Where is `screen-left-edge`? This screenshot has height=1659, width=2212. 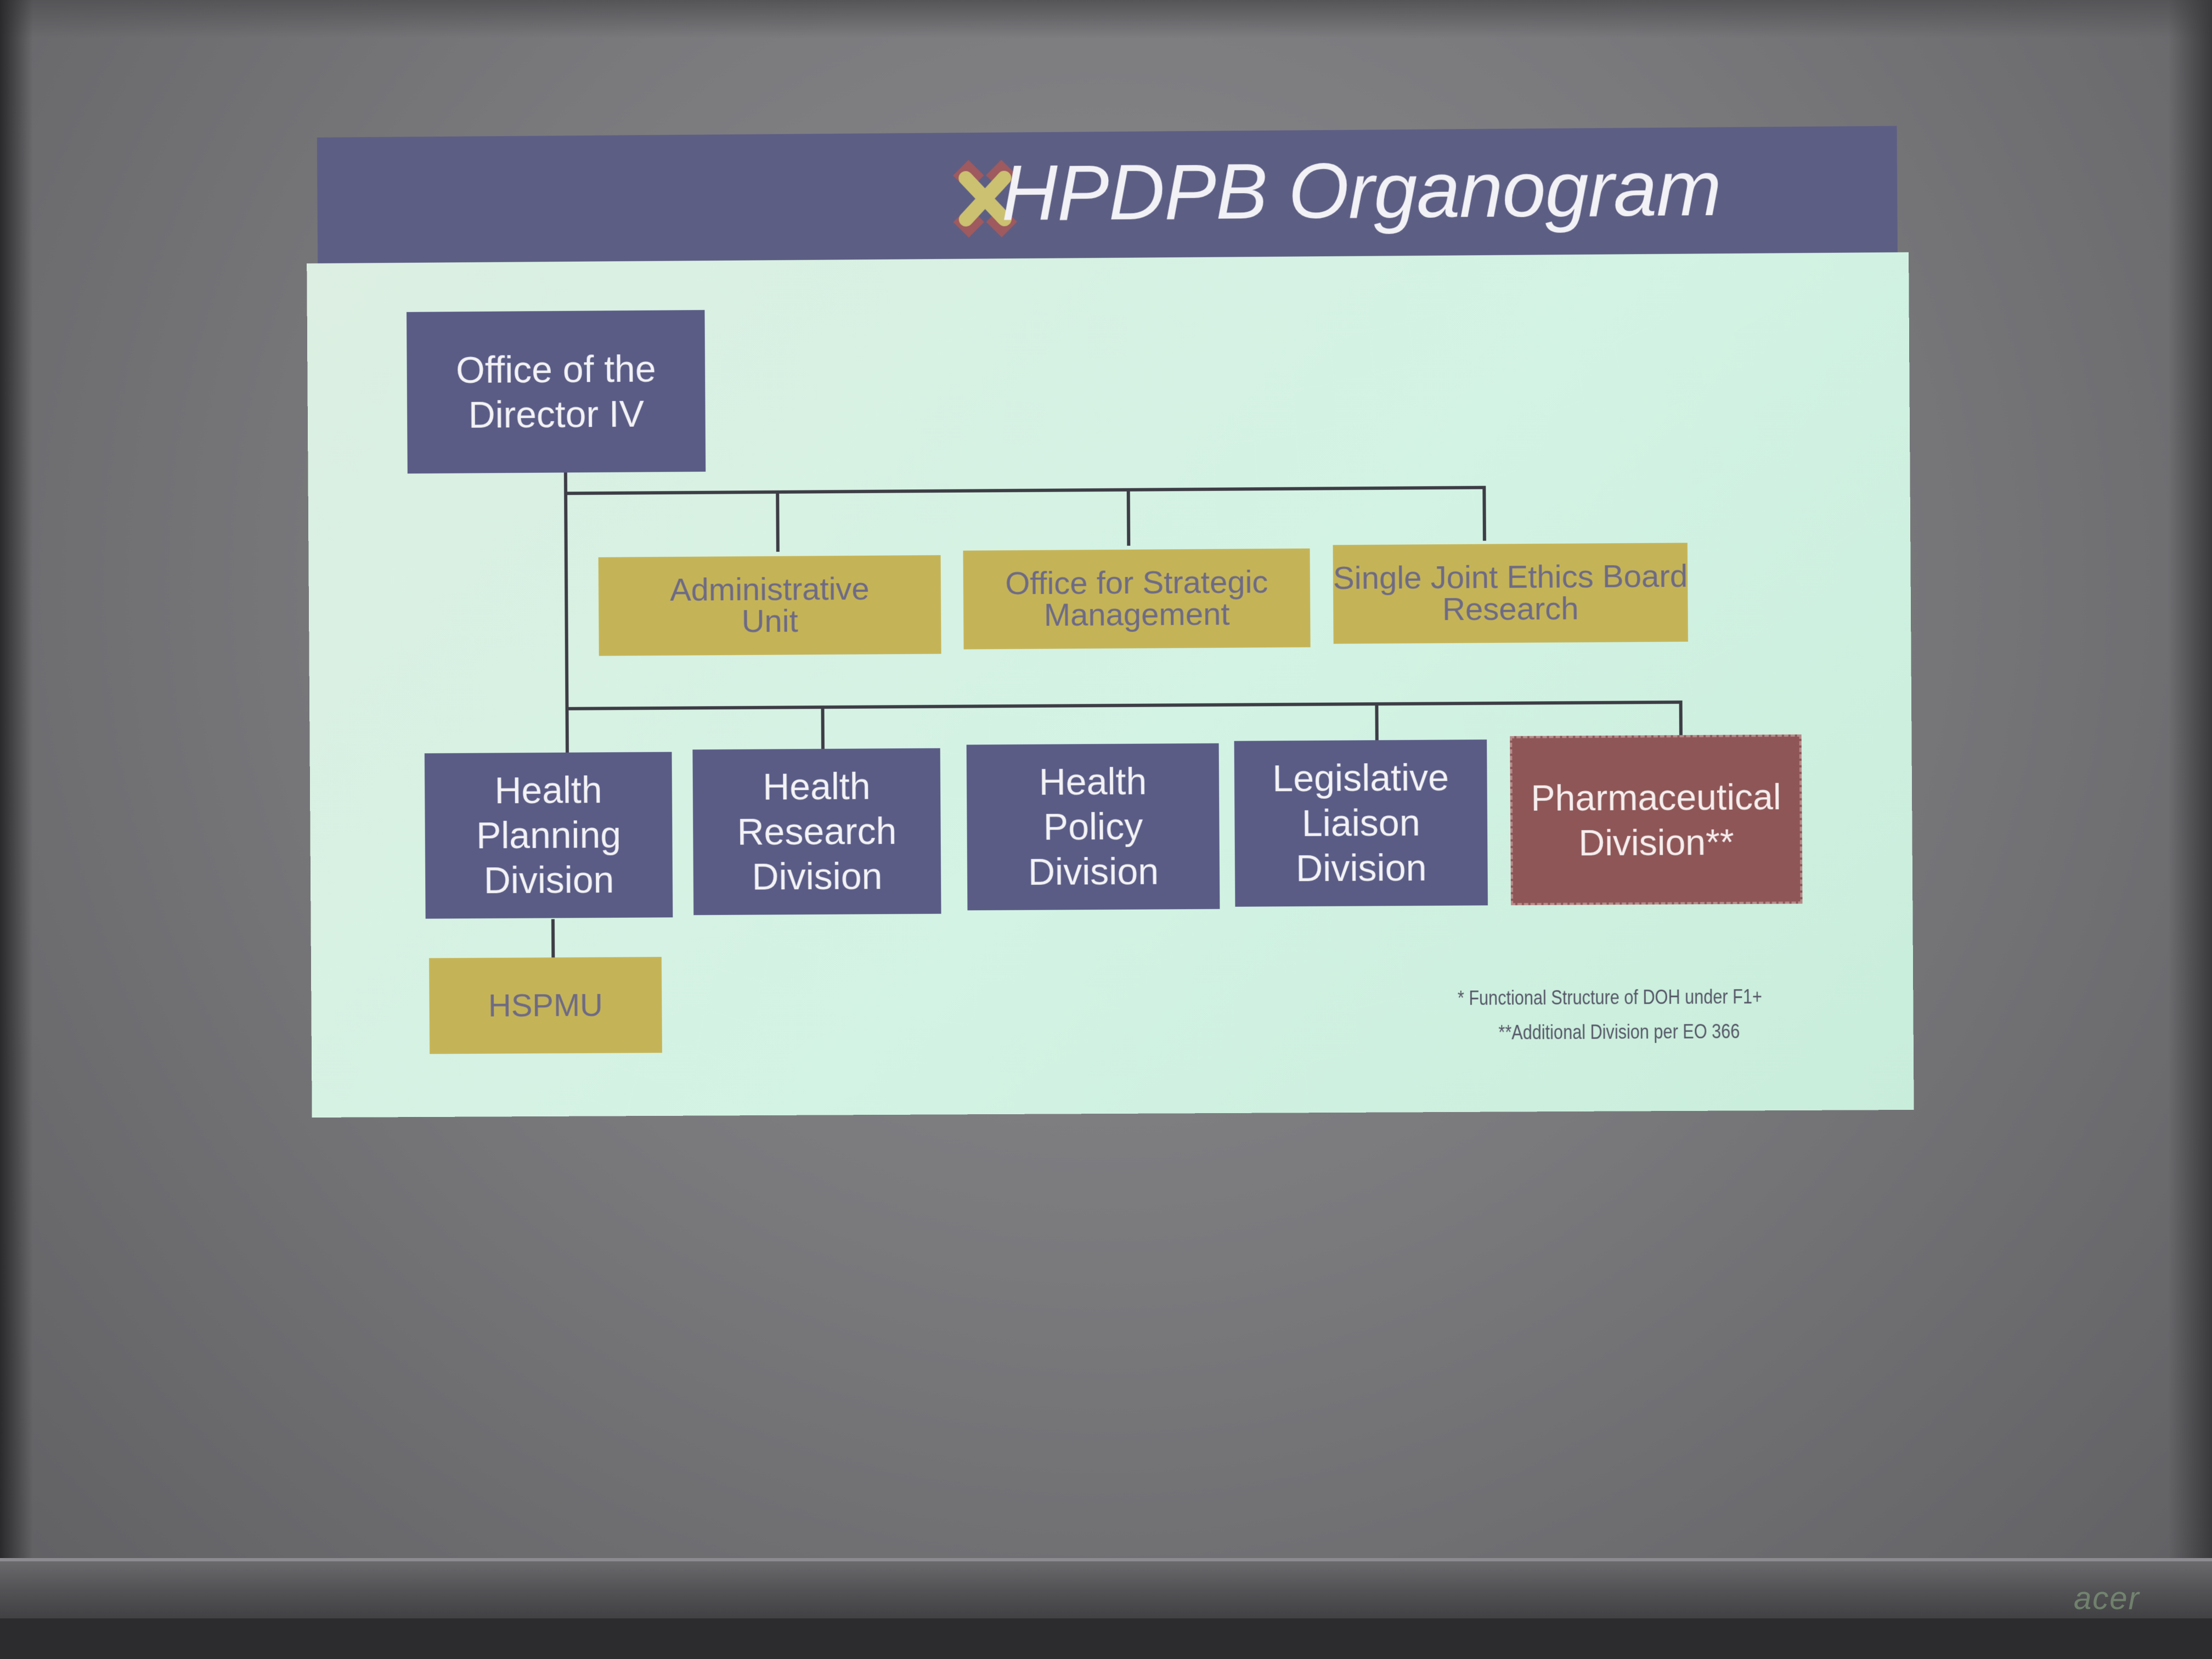 screen-left-edge is located at coordinates (16, 830).